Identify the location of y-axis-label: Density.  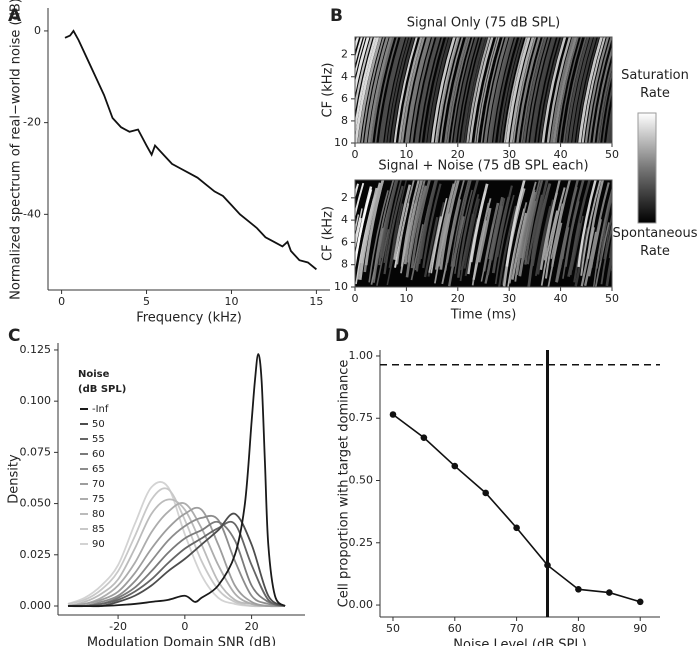
(14, 479).